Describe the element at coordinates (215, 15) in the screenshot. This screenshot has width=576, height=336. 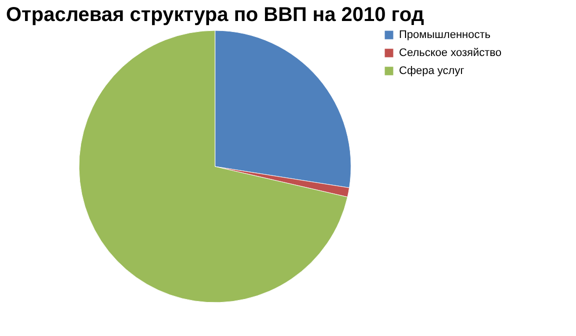
I see `chart-title: Отраслевая структура по ВВП на 2010 год` at that location.